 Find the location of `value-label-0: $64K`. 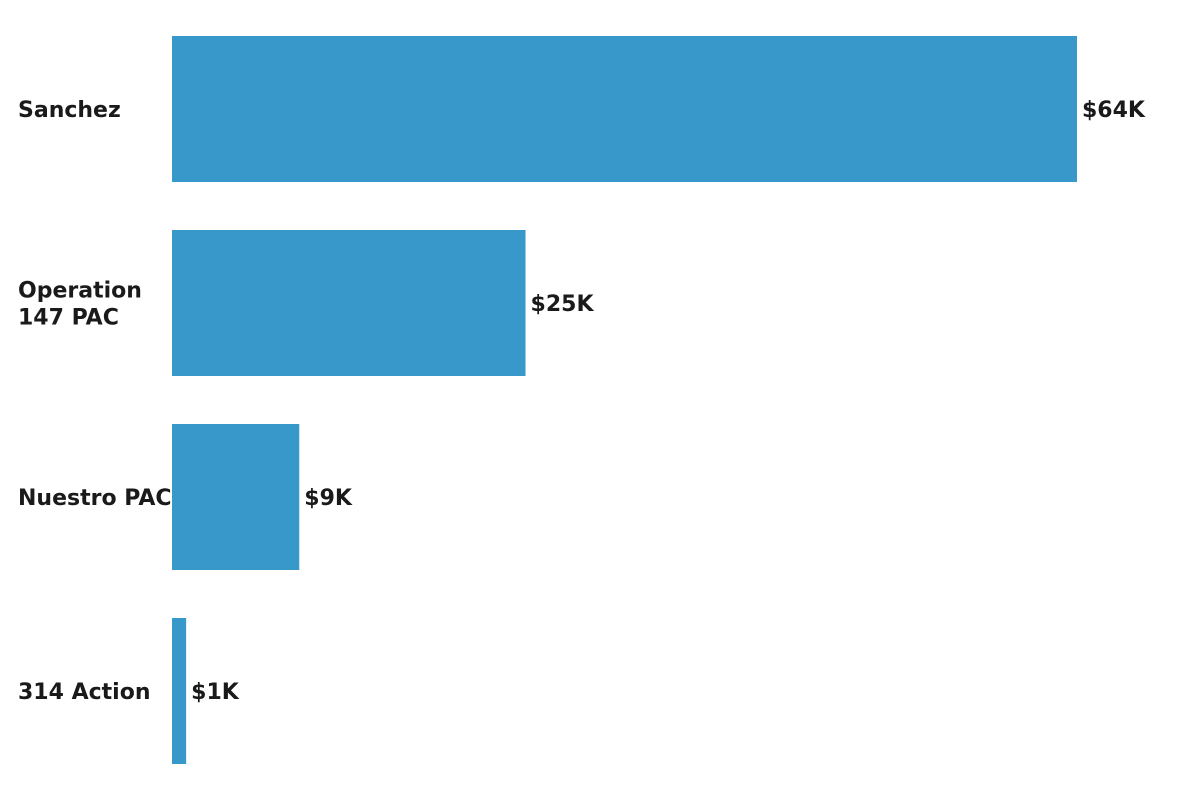

value-label-0: $64K is located at coordinates (1114, 110).